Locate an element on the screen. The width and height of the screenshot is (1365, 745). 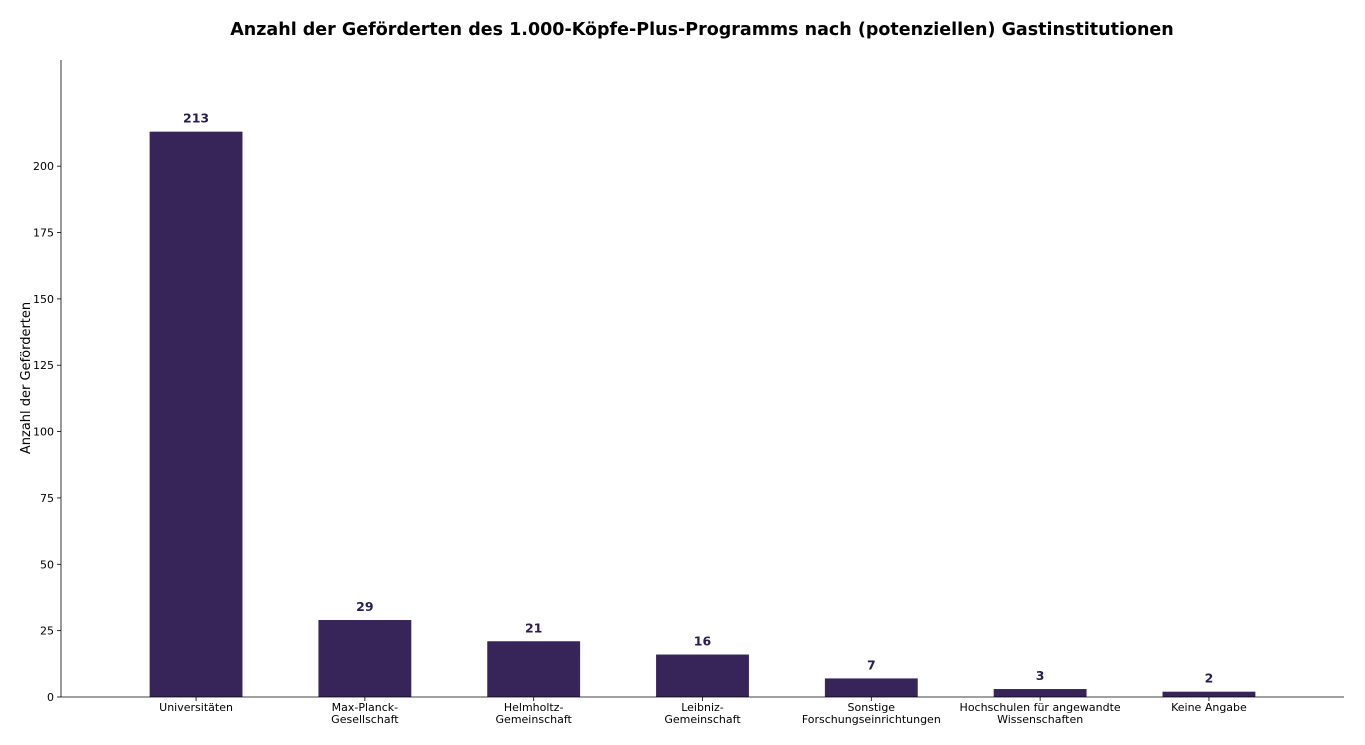
y-axis-label: Anzahl der Geförderten is located at coordinates (26, 378).